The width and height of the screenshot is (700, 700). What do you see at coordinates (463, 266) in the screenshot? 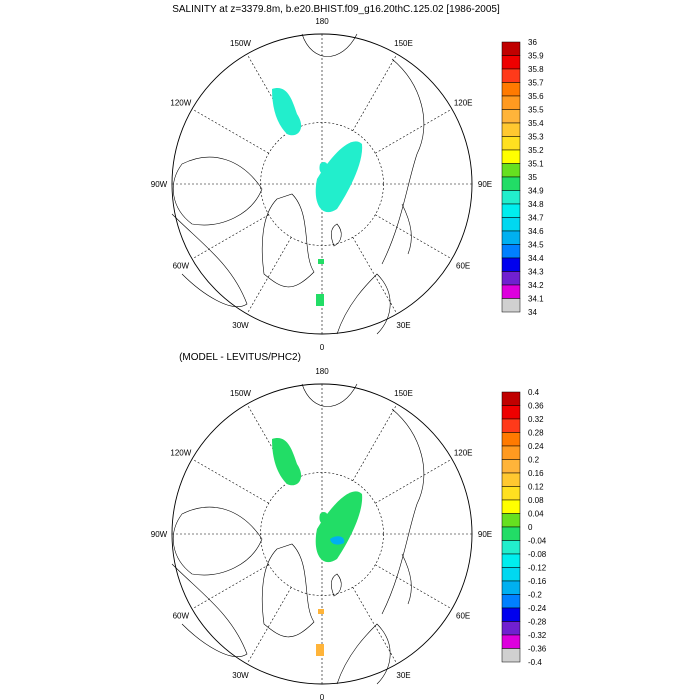
I see `longitude-label: 60E` at bounding box center [463, 266].